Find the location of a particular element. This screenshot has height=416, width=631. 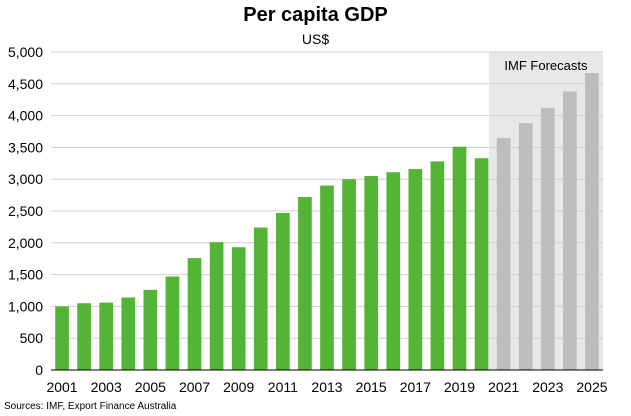

forecast-annotation: IMF Forecasts is located at coordinates (546, 65).